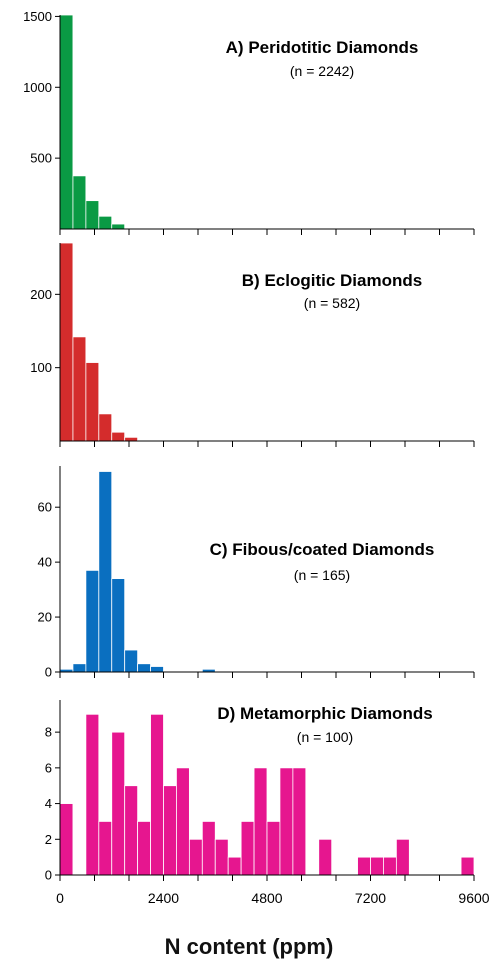  What do you see at coordinates (48, 839) in the screenshot?
I see `y-tick-label: 2` at bounding box center [48, 839].